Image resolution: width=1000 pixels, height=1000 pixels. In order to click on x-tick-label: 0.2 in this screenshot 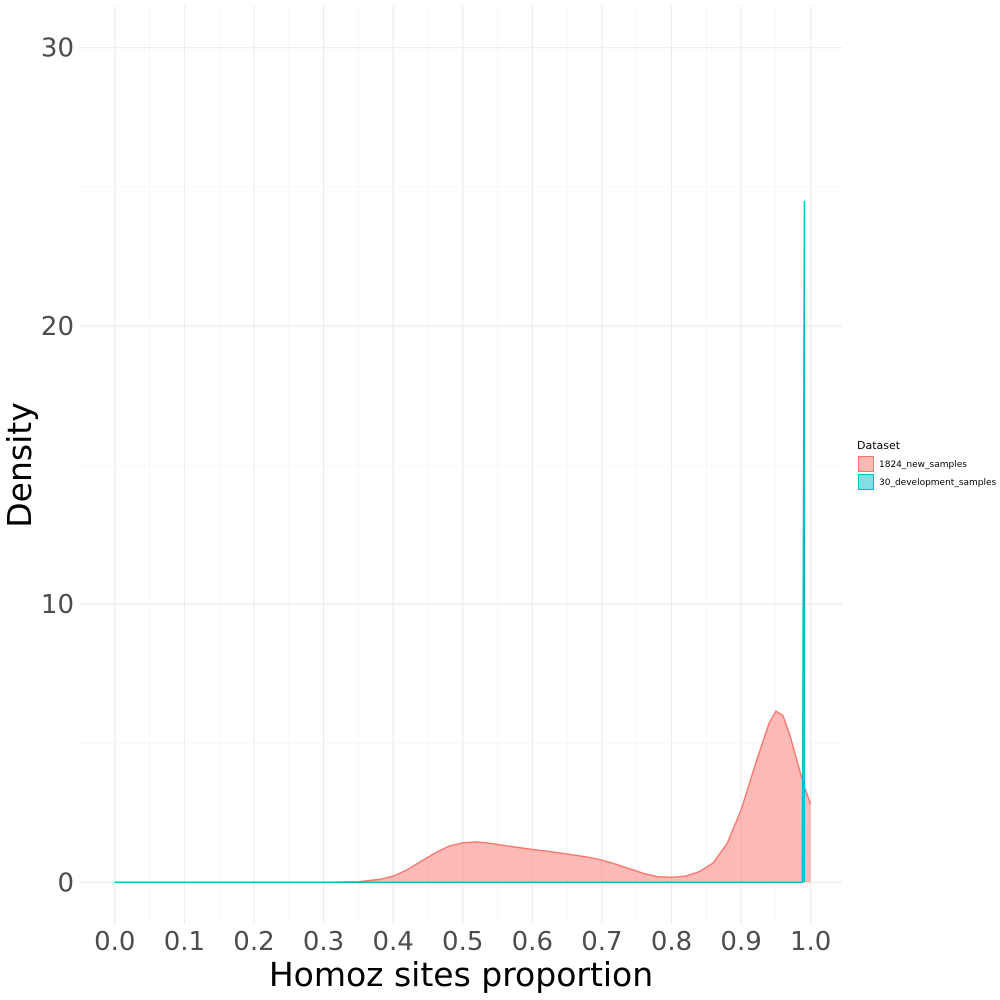, I will do `click(253, 942)`.